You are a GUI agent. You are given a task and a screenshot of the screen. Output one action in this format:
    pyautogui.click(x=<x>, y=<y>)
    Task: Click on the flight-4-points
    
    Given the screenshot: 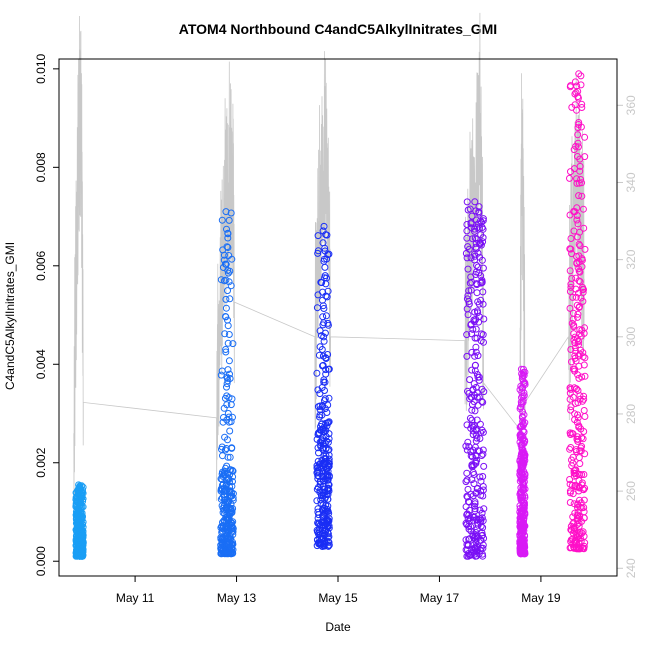 What is the action you would take?
    pyautogui.click(x=475, y=379)
    